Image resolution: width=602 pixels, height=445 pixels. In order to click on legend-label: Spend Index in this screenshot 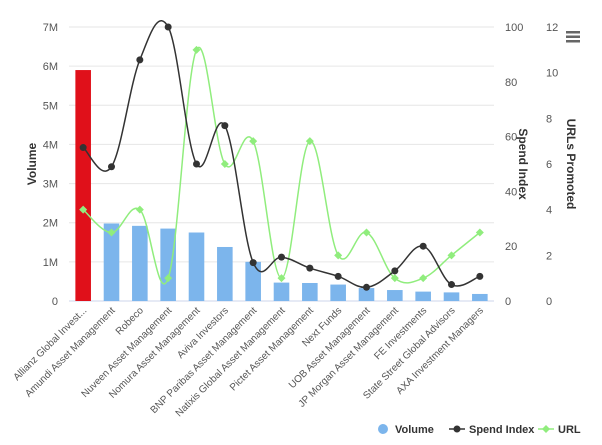, I will do `click(502, 430)`.